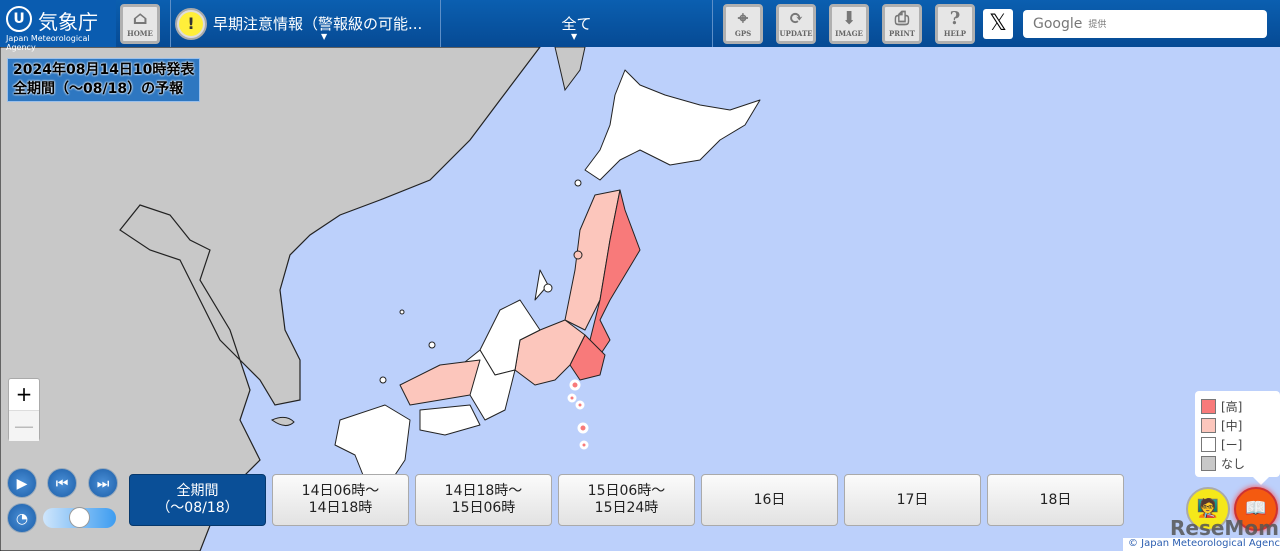 The image size is (1280, 551). I want to click on noto, so click(541, 285).